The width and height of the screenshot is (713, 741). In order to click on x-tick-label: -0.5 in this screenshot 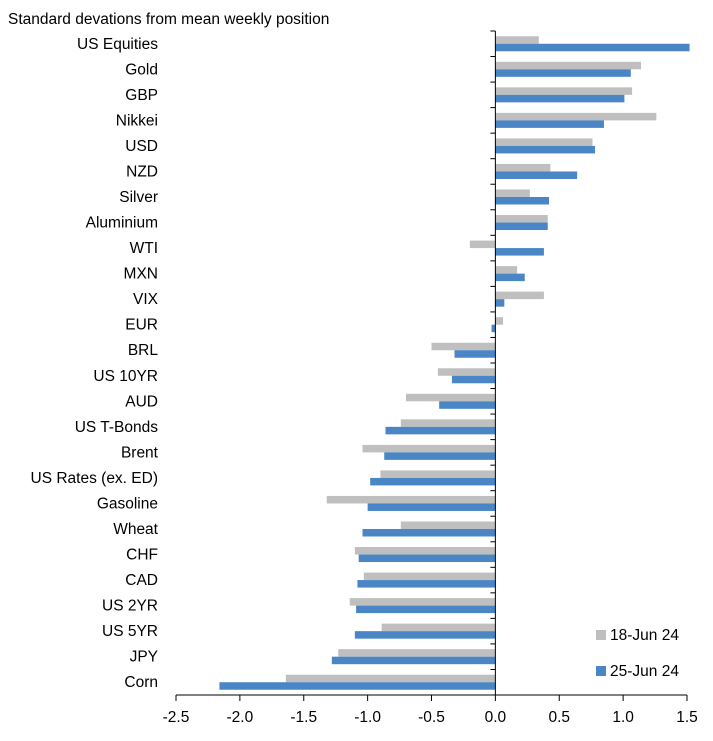, I will do `click(431, 717)`.